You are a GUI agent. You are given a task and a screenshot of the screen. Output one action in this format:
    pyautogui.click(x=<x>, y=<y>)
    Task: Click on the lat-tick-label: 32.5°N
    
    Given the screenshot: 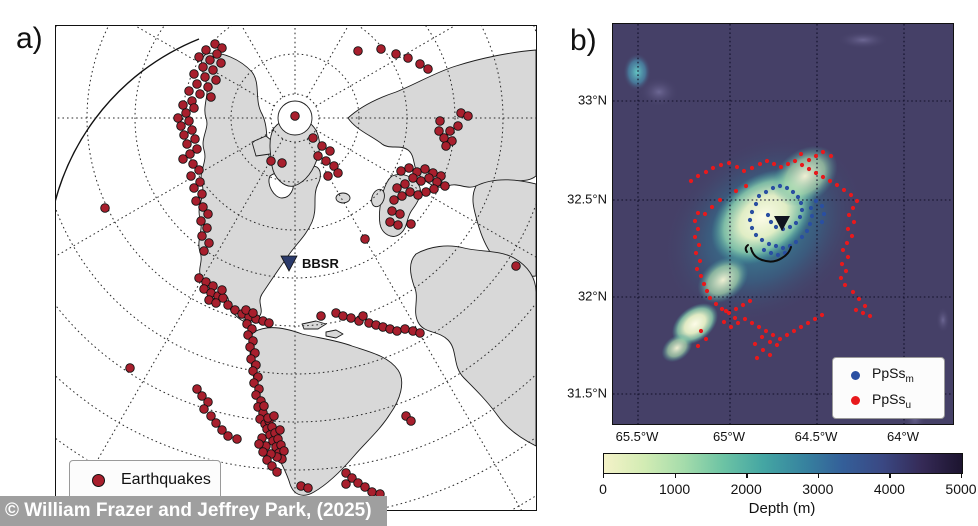 What is the action you would take?
    pyautogui.click(x=587, y=199)
    